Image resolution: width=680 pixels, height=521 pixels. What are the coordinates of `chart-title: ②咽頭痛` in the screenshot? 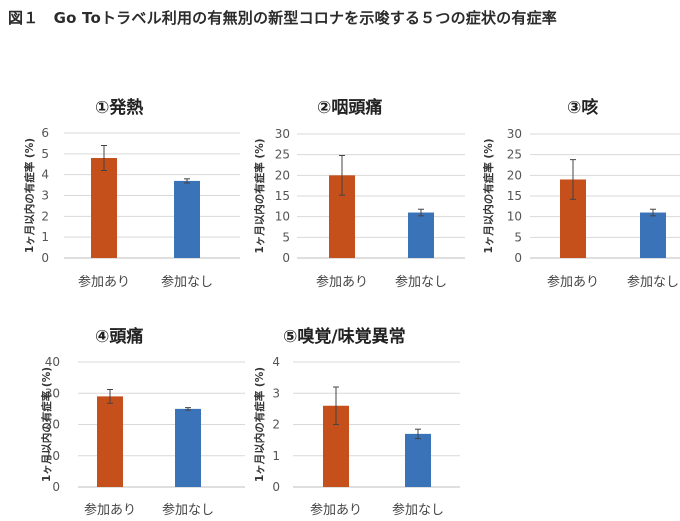 It's located at (349, 107).